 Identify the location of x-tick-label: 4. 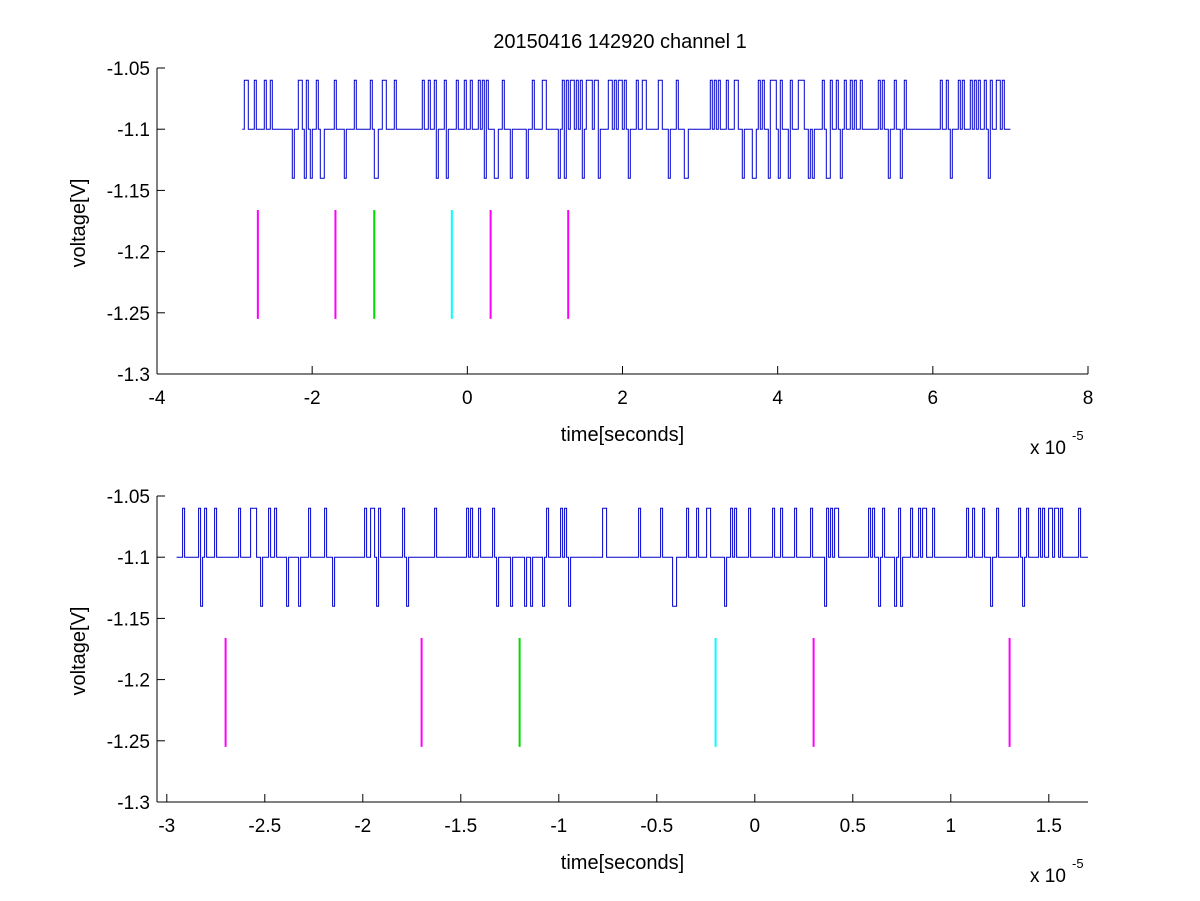
(777, 398).